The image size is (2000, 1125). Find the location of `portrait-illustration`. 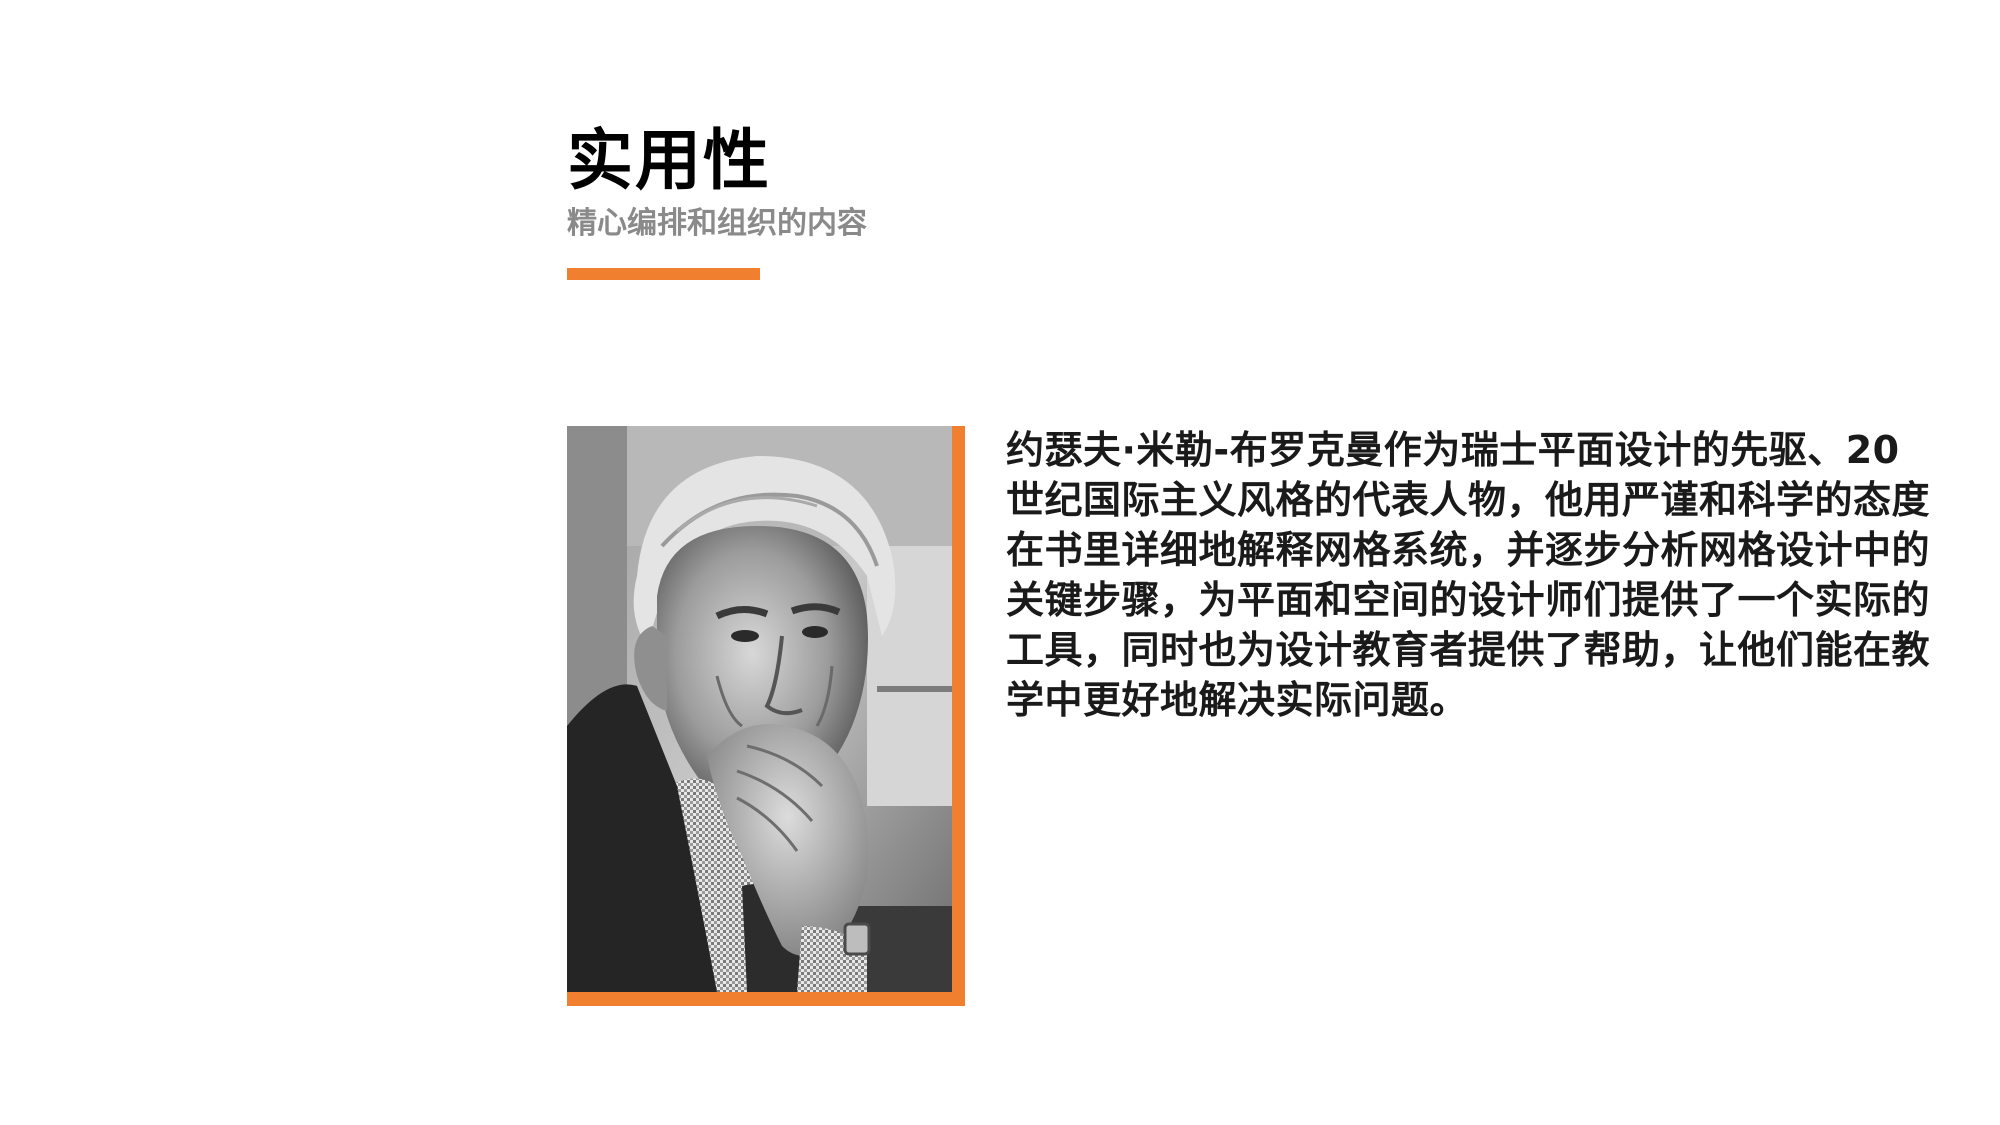

portrait-illustration is located at coordinates (759, 709).